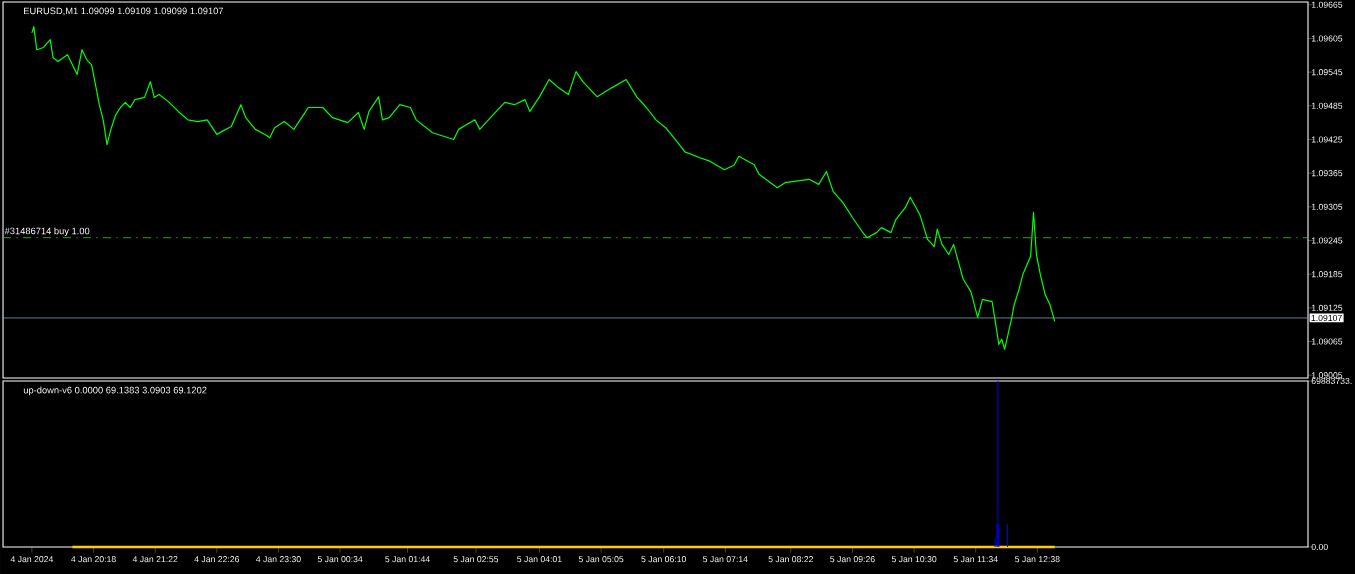 This screenshot has width=1355, height=574. Describe the element at coordinates (340, 559) in the screenshot. I see `x-tick-label: 5 Jan 00:34` at that location.